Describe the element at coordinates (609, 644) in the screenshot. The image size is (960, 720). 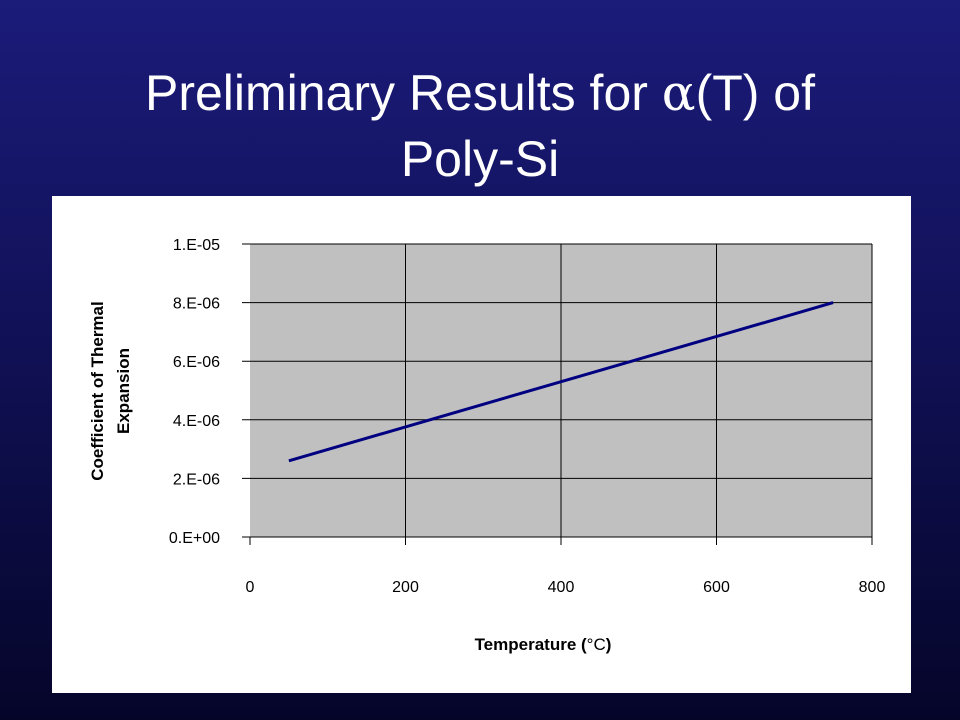
I see `x-axis-title-suffix: )` at that location.